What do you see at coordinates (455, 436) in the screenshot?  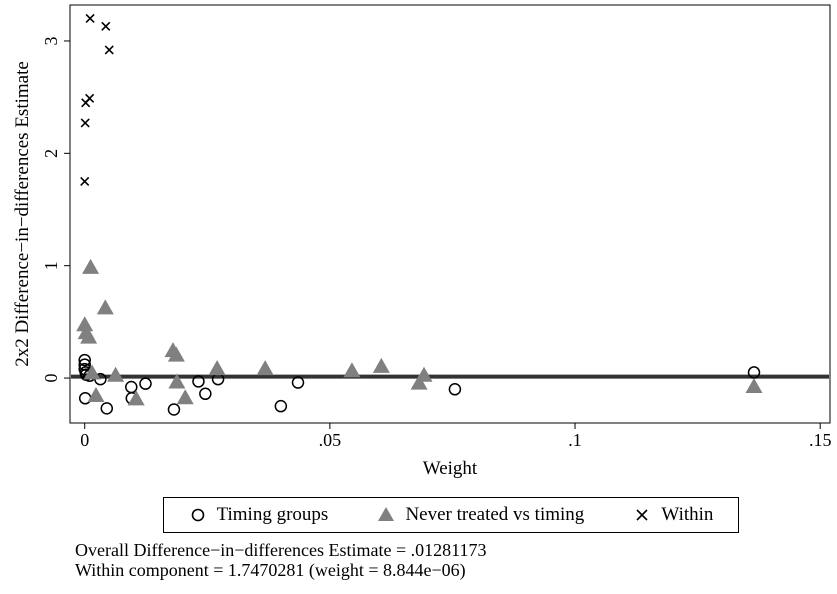 I see `x-axis: 0 .05 .1 .15` at bounding box center [455, 436].